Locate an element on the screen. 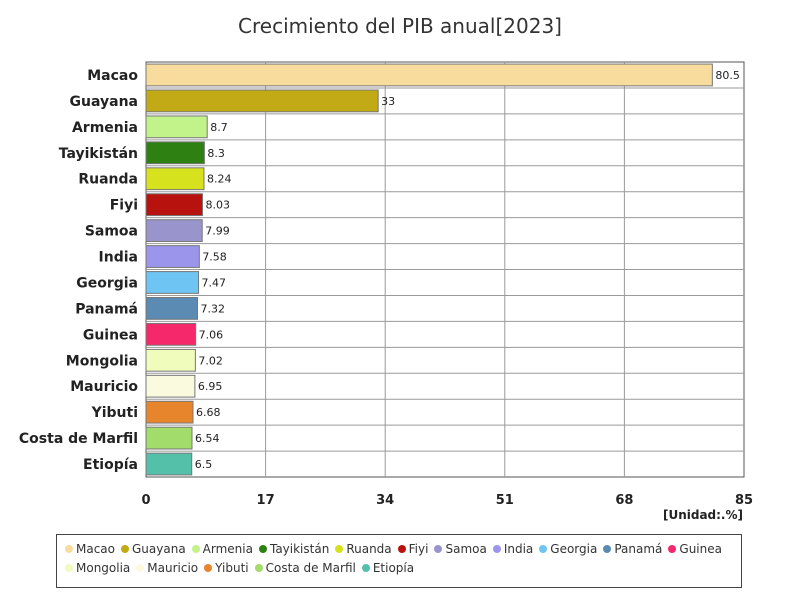 This screenshot has width=800, height=600. x-tick-label: 85 is located at coordinates (744, 500).